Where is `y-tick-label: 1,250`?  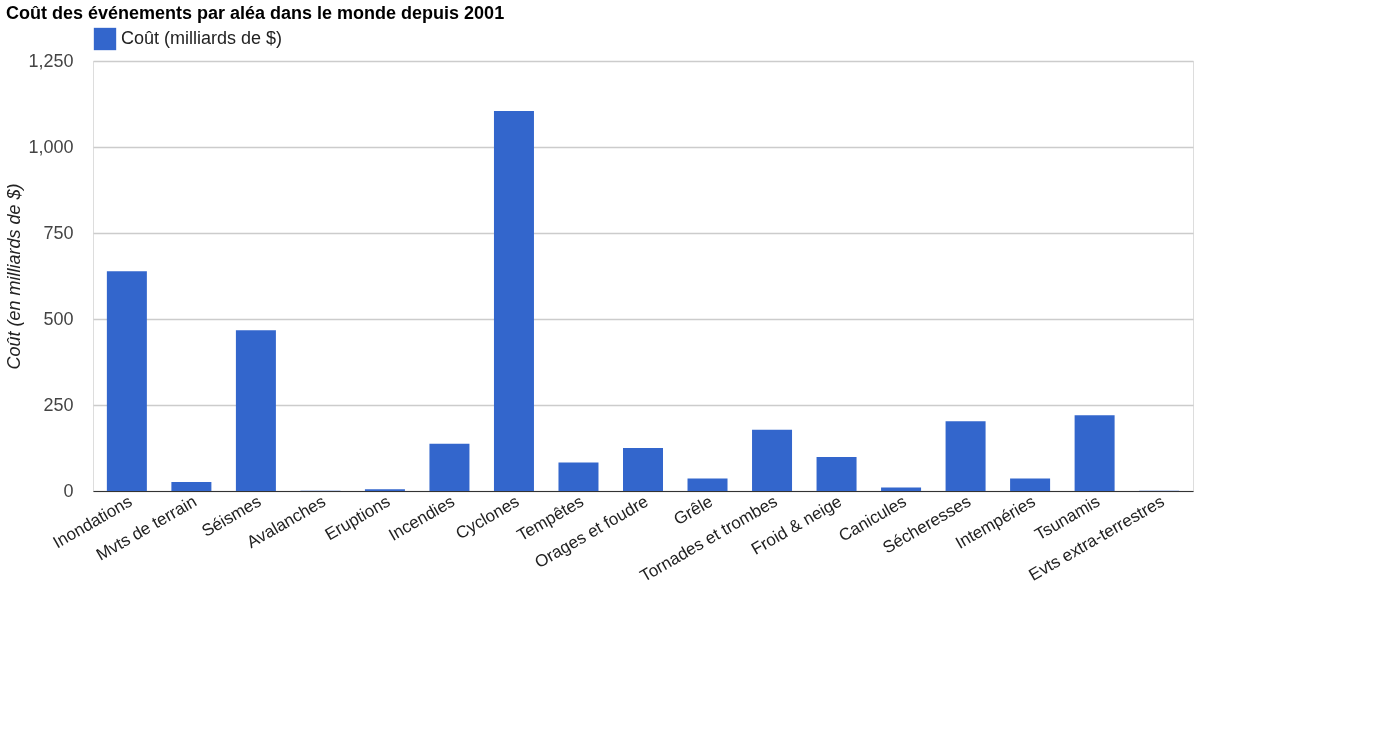 y-tick-label: 1,250 is located at coordinates (51, 60).